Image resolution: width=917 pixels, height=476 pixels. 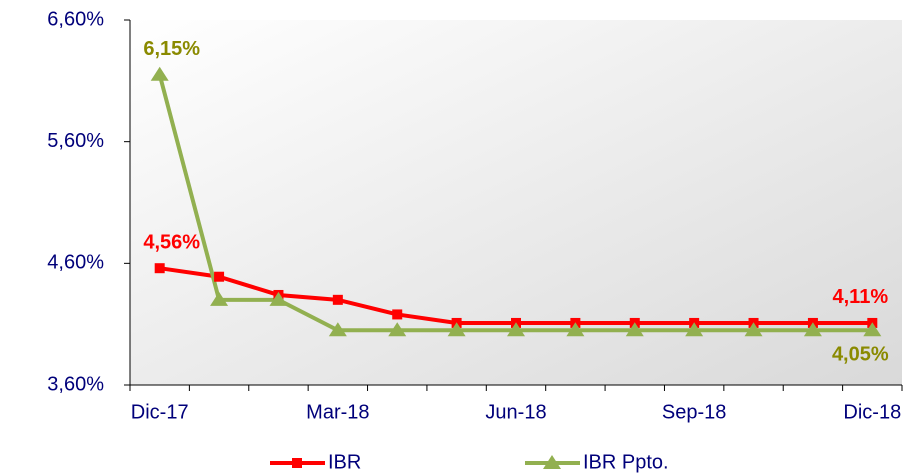 What do you see at coordinates (171, 49) in the screenshot?
I see `data-label: 6,15%` at bounding box center [171, 49].